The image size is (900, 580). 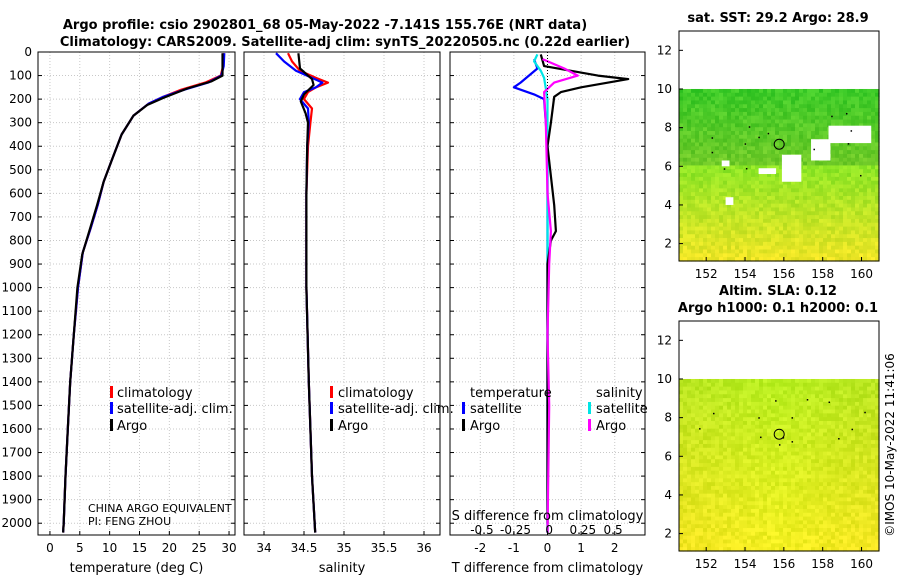 What do you see at coordinates (745, 274) in the screenshot?
I see `x-tick-label: 154` at bounding box center [745, 274].